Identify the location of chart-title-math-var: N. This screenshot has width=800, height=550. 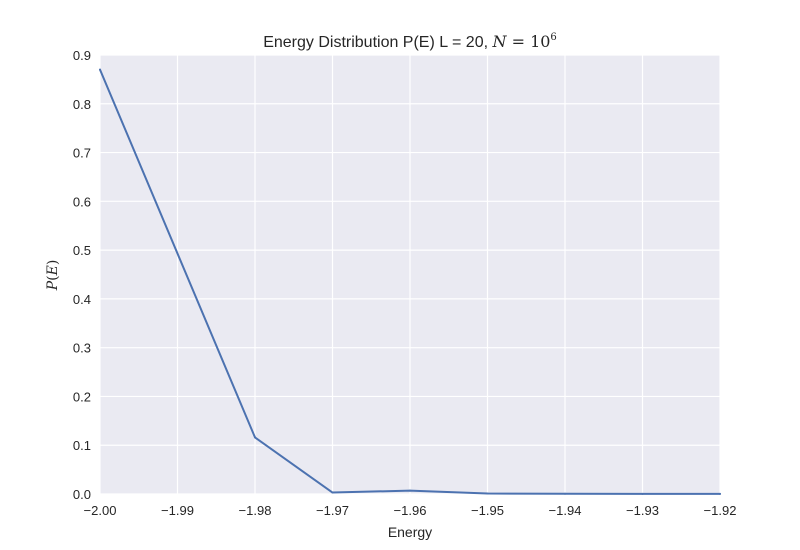
(499, 41).